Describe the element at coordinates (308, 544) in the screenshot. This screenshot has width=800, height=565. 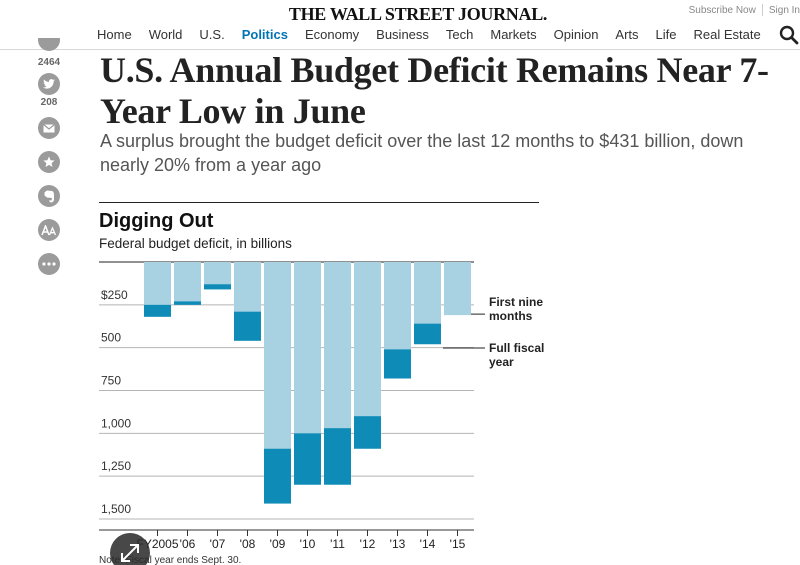
I see `x-tick-label: '10` at that location.